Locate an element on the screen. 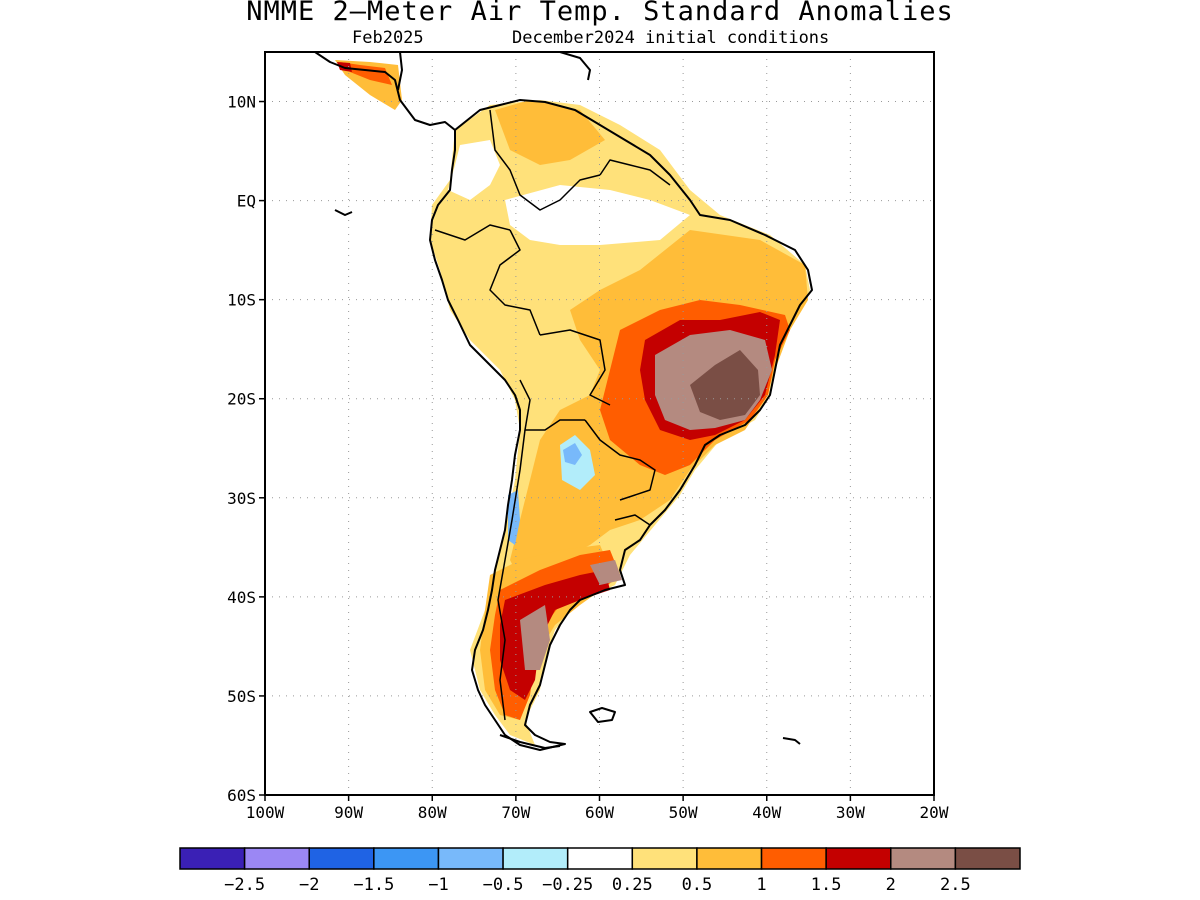  border-brazil-bolivia is located at coordinates (575, 367).